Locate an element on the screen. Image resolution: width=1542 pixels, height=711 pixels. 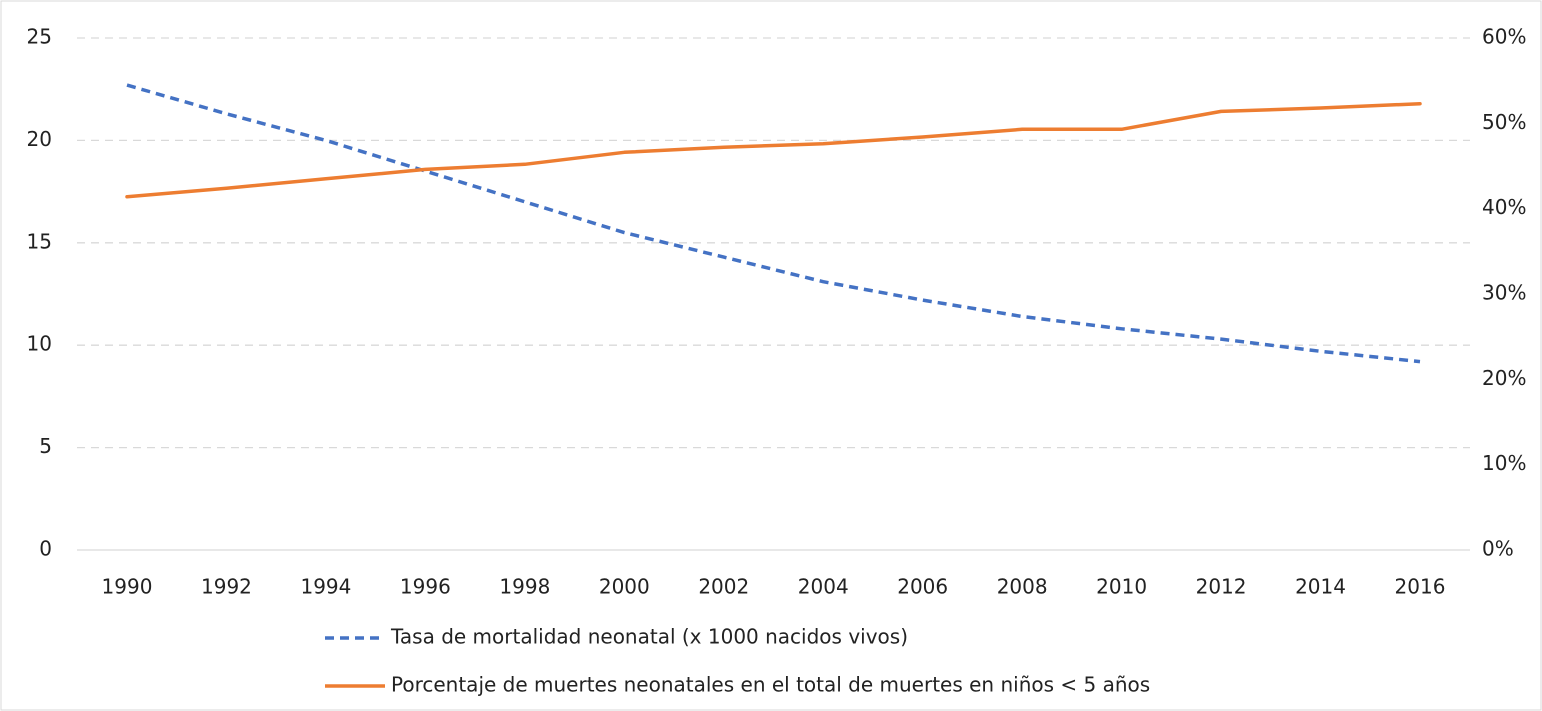
x-tick-label: 1990 is located at coordinates (127, 587).